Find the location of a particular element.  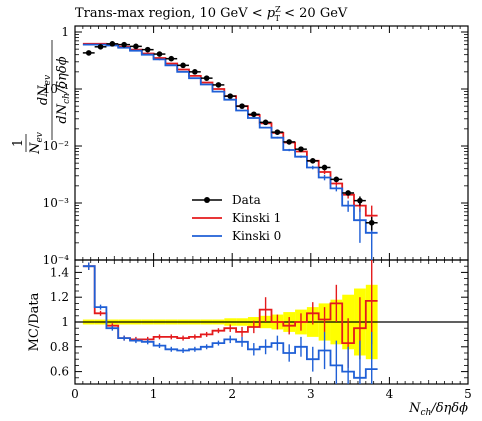

ratio-ylabel: MC/Data is located at coordinates (34, 321).